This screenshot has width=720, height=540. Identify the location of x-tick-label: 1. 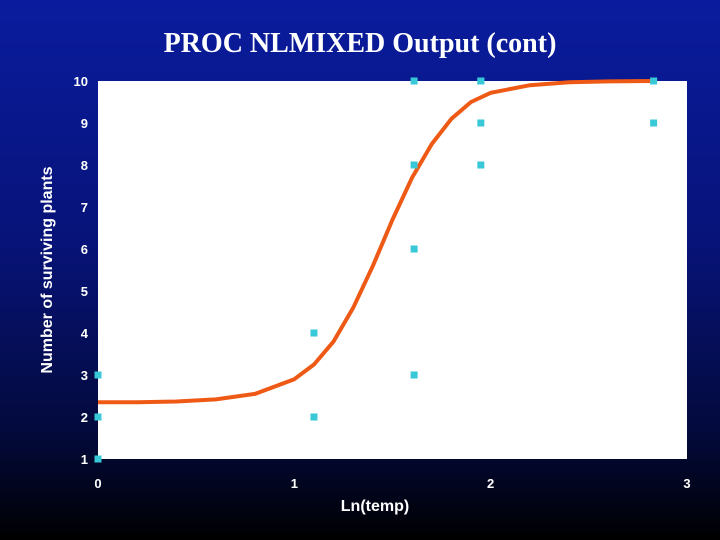
(294, 483).